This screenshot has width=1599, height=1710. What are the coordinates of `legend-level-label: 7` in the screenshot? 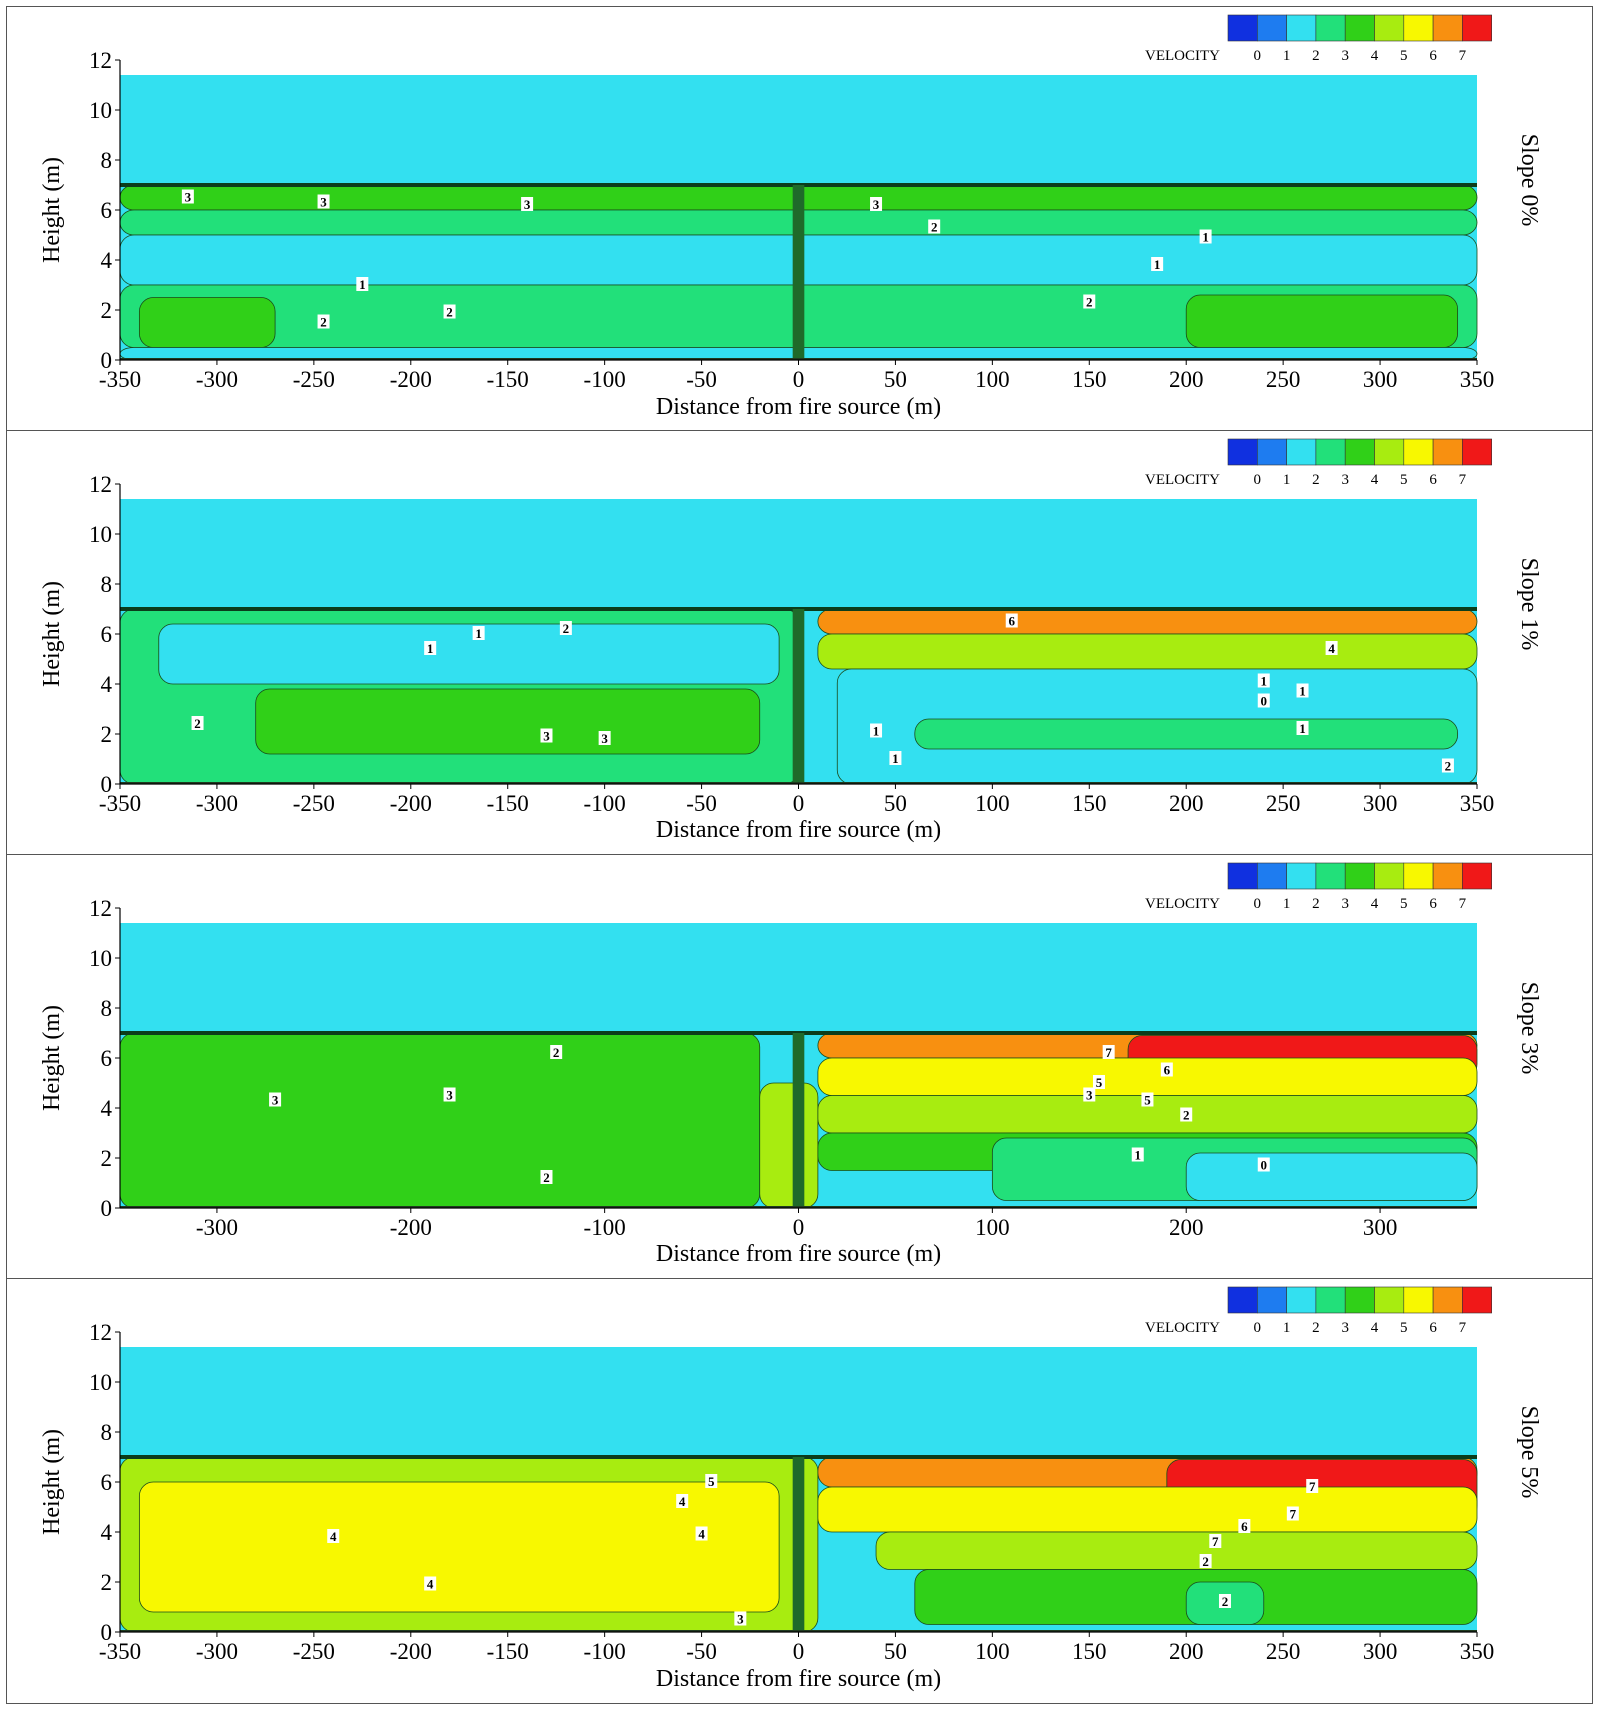 It's located at (1463, 480).